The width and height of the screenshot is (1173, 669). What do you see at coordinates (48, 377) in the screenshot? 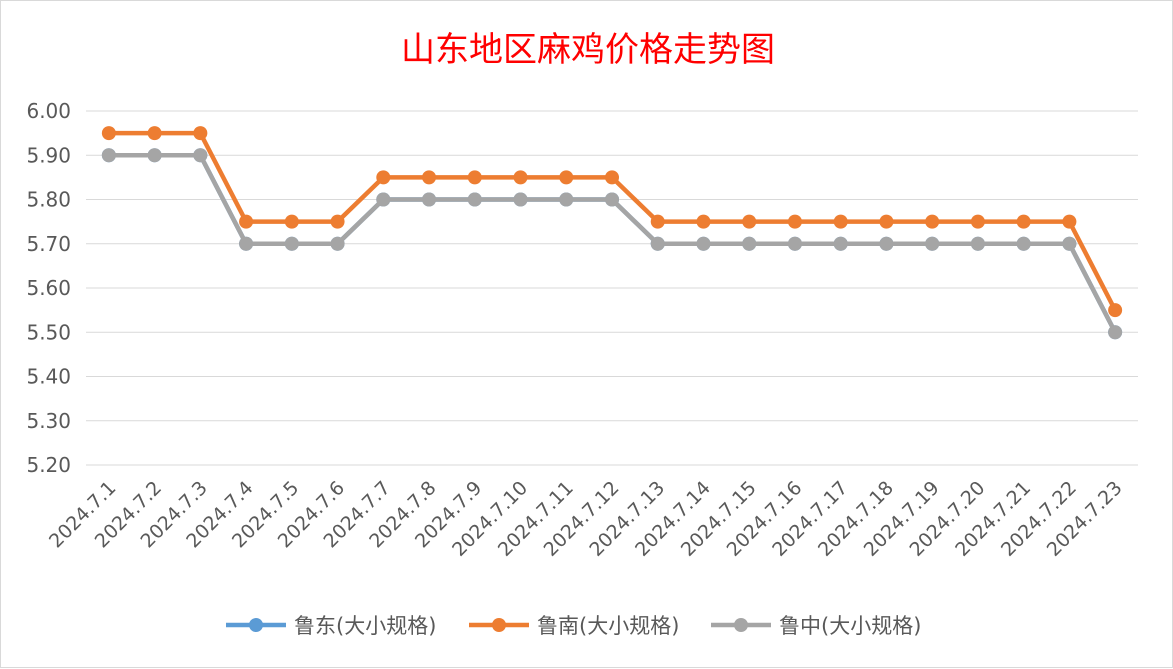
I see `y-tick-label: 5.40` at bounding box center [48, 377].